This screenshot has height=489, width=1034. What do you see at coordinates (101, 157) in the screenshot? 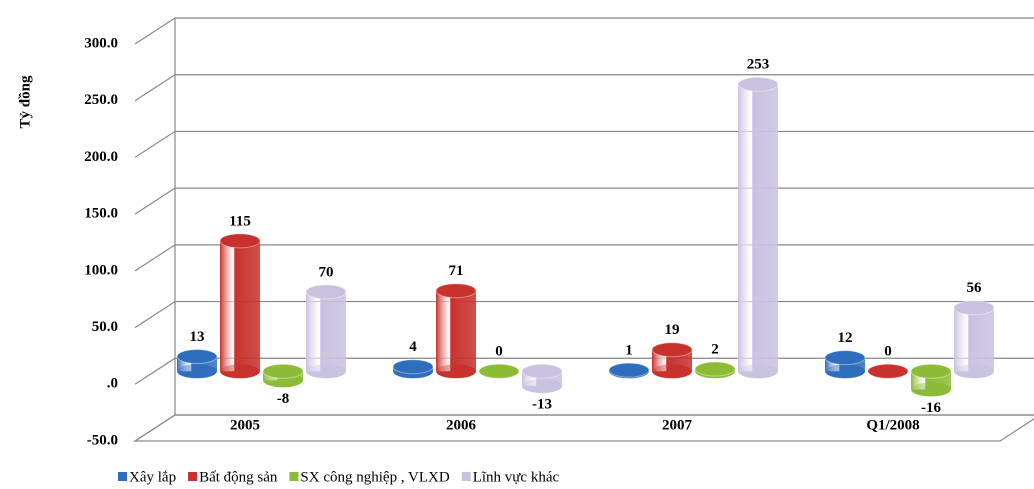
I see `y-tick-label: 200.0` at bounding box center [101, 157].